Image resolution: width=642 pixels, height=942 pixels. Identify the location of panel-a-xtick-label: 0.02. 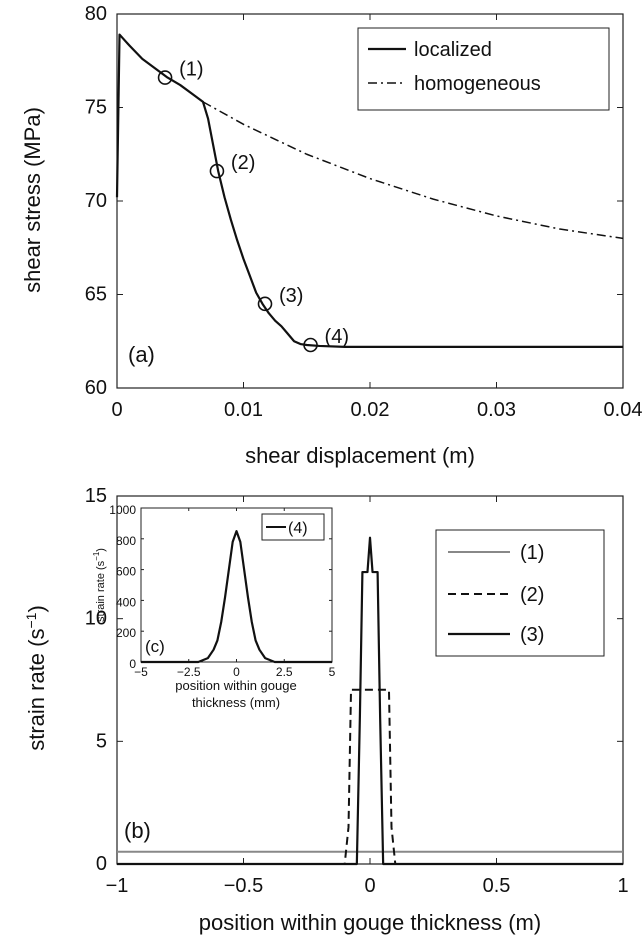
(370, 410).